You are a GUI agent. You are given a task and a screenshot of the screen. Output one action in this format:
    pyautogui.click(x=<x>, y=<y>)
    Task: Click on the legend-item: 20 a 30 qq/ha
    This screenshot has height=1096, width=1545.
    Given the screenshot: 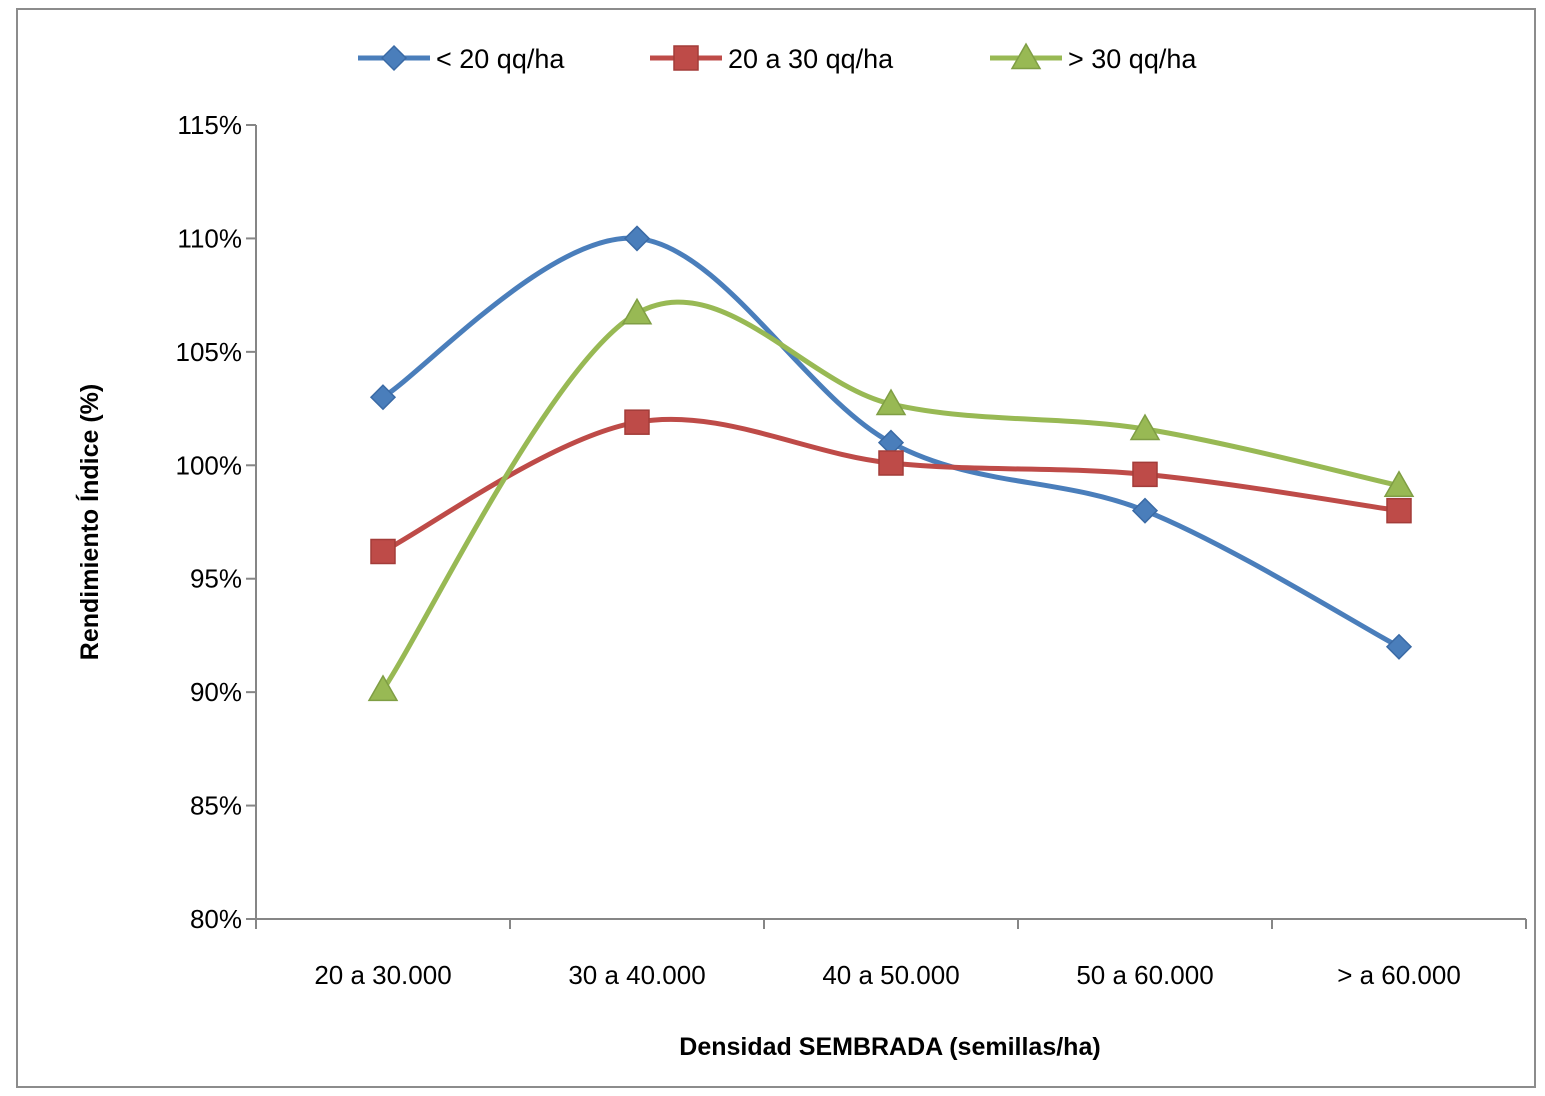 What is the action you would take?
    pyautogui.click(x=772, y=59)
    